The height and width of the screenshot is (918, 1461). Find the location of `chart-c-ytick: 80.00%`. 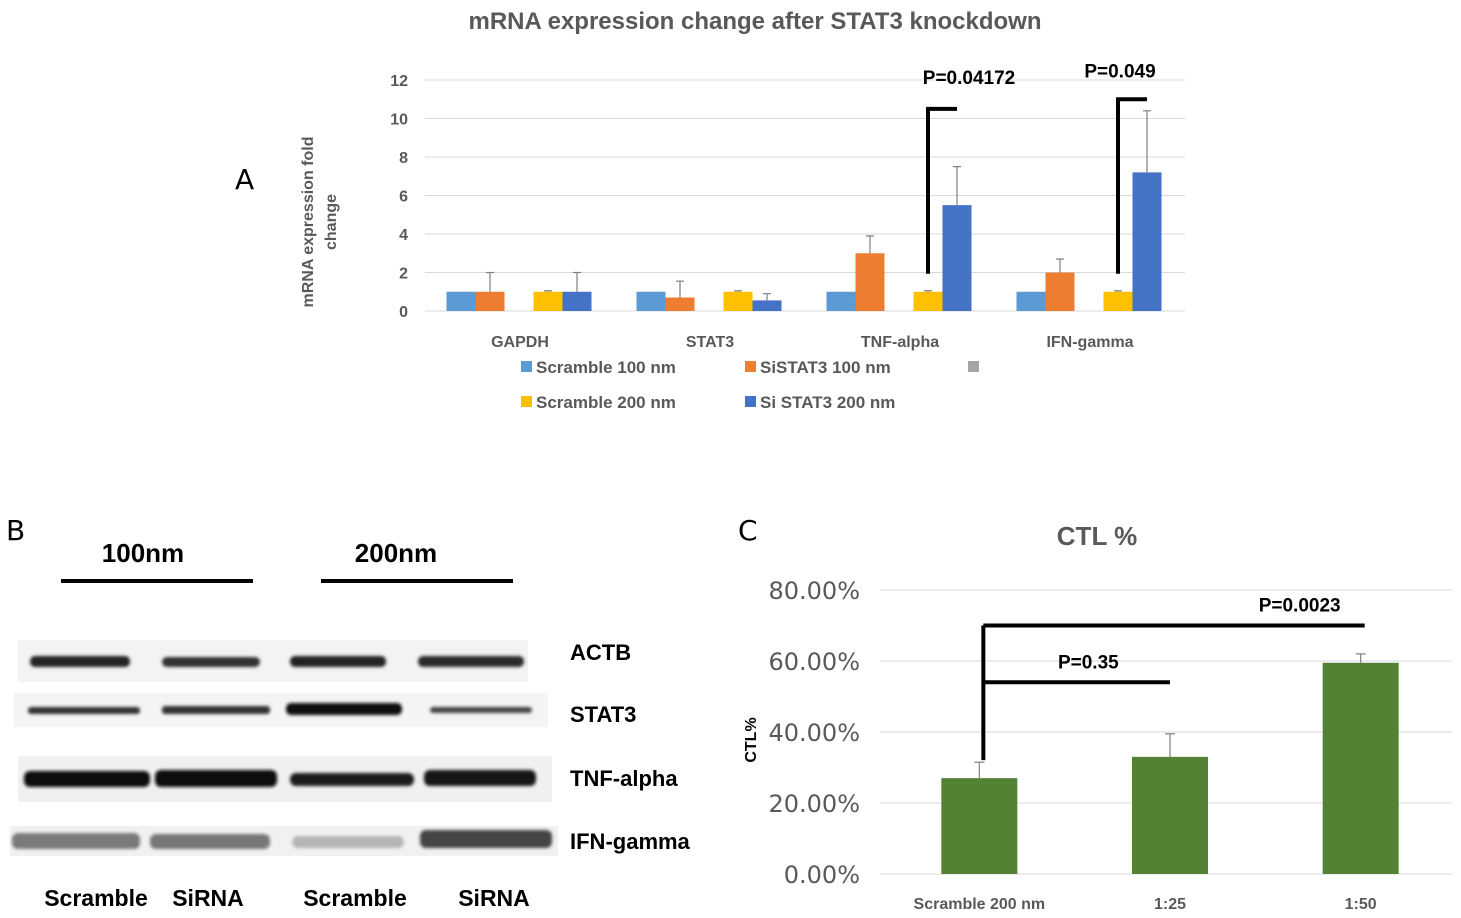

chart-c-ytick: 80.00% is located at coordinates (814, 591).